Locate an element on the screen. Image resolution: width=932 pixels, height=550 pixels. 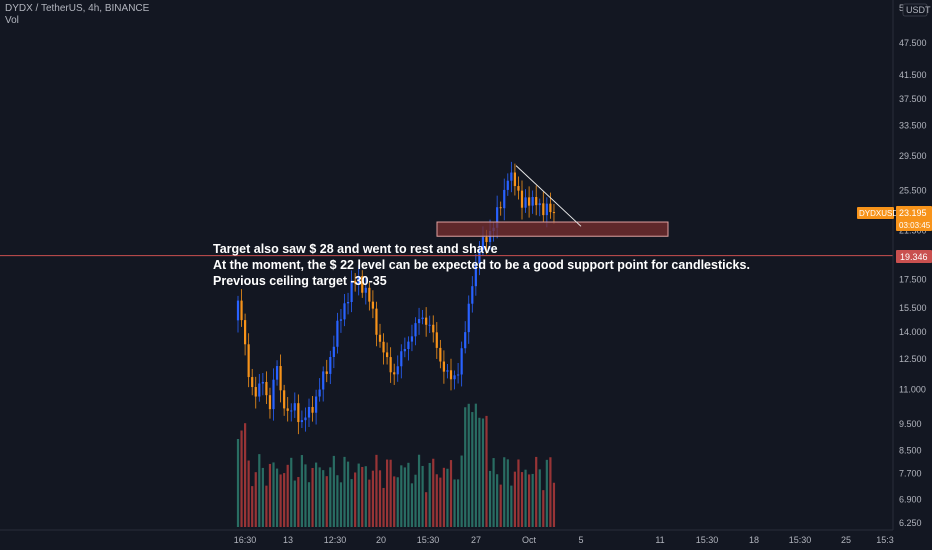
volume-indicator-label: Vol is located at coordinates (12, 20).